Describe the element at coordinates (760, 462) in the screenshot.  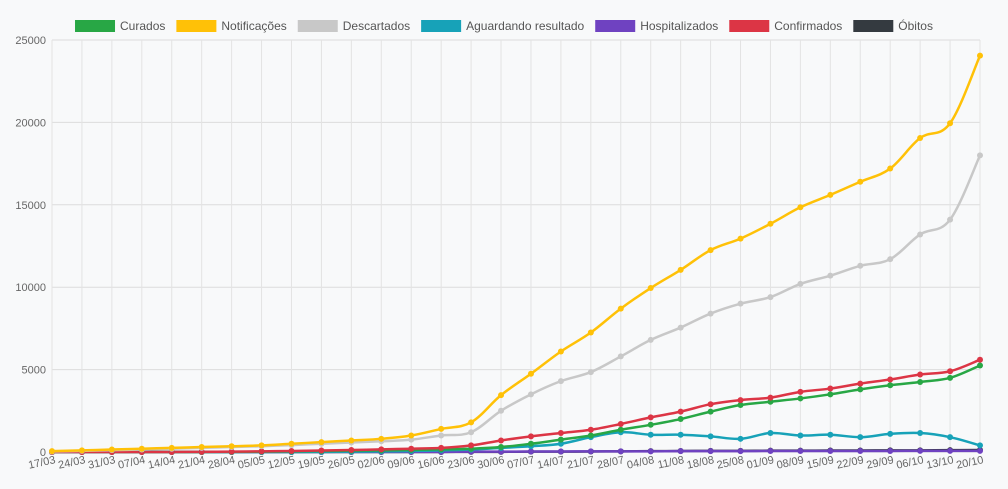
I see `x-tick-label: 01/09` at that location.